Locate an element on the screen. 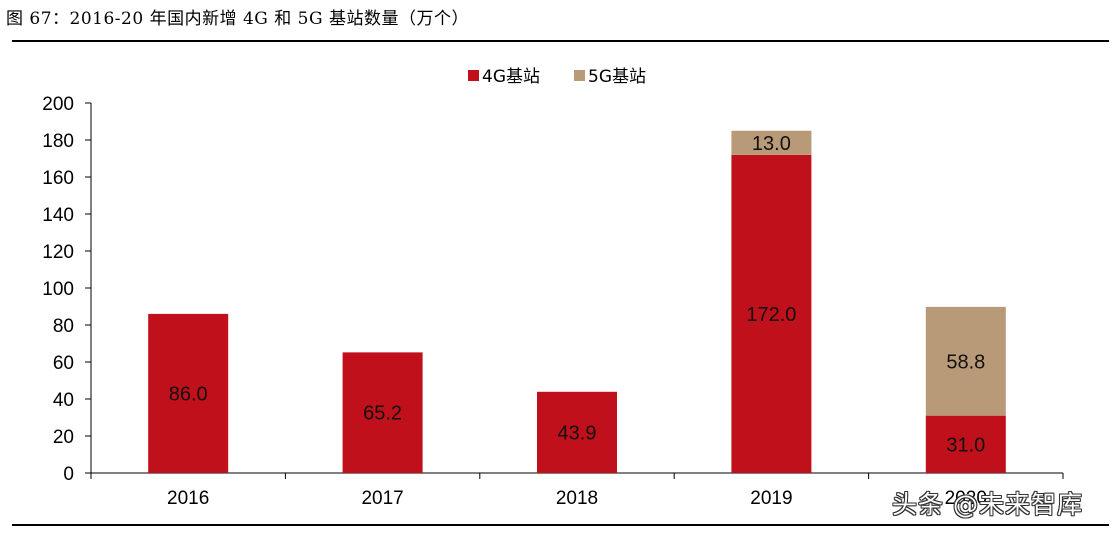 The image size is (1113, 534). bar-4g-2018 is located at coordinates (577, 432).